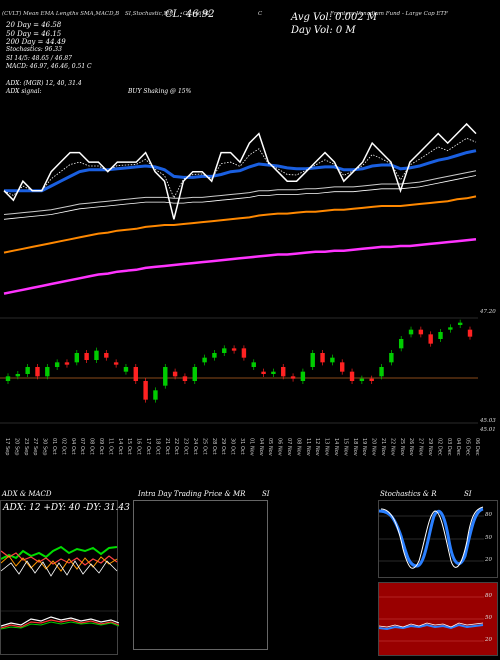  Describe the element at coordinates (383, 447) in the screenshot. I see `date-label: 21 Nov` at that location.